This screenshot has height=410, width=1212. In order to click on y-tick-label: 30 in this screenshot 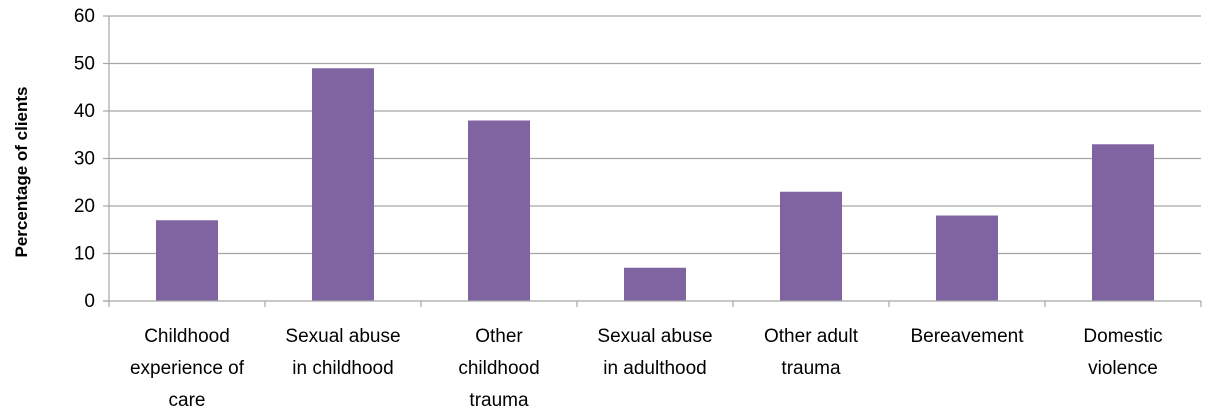, I will do `click(84, 159)`.